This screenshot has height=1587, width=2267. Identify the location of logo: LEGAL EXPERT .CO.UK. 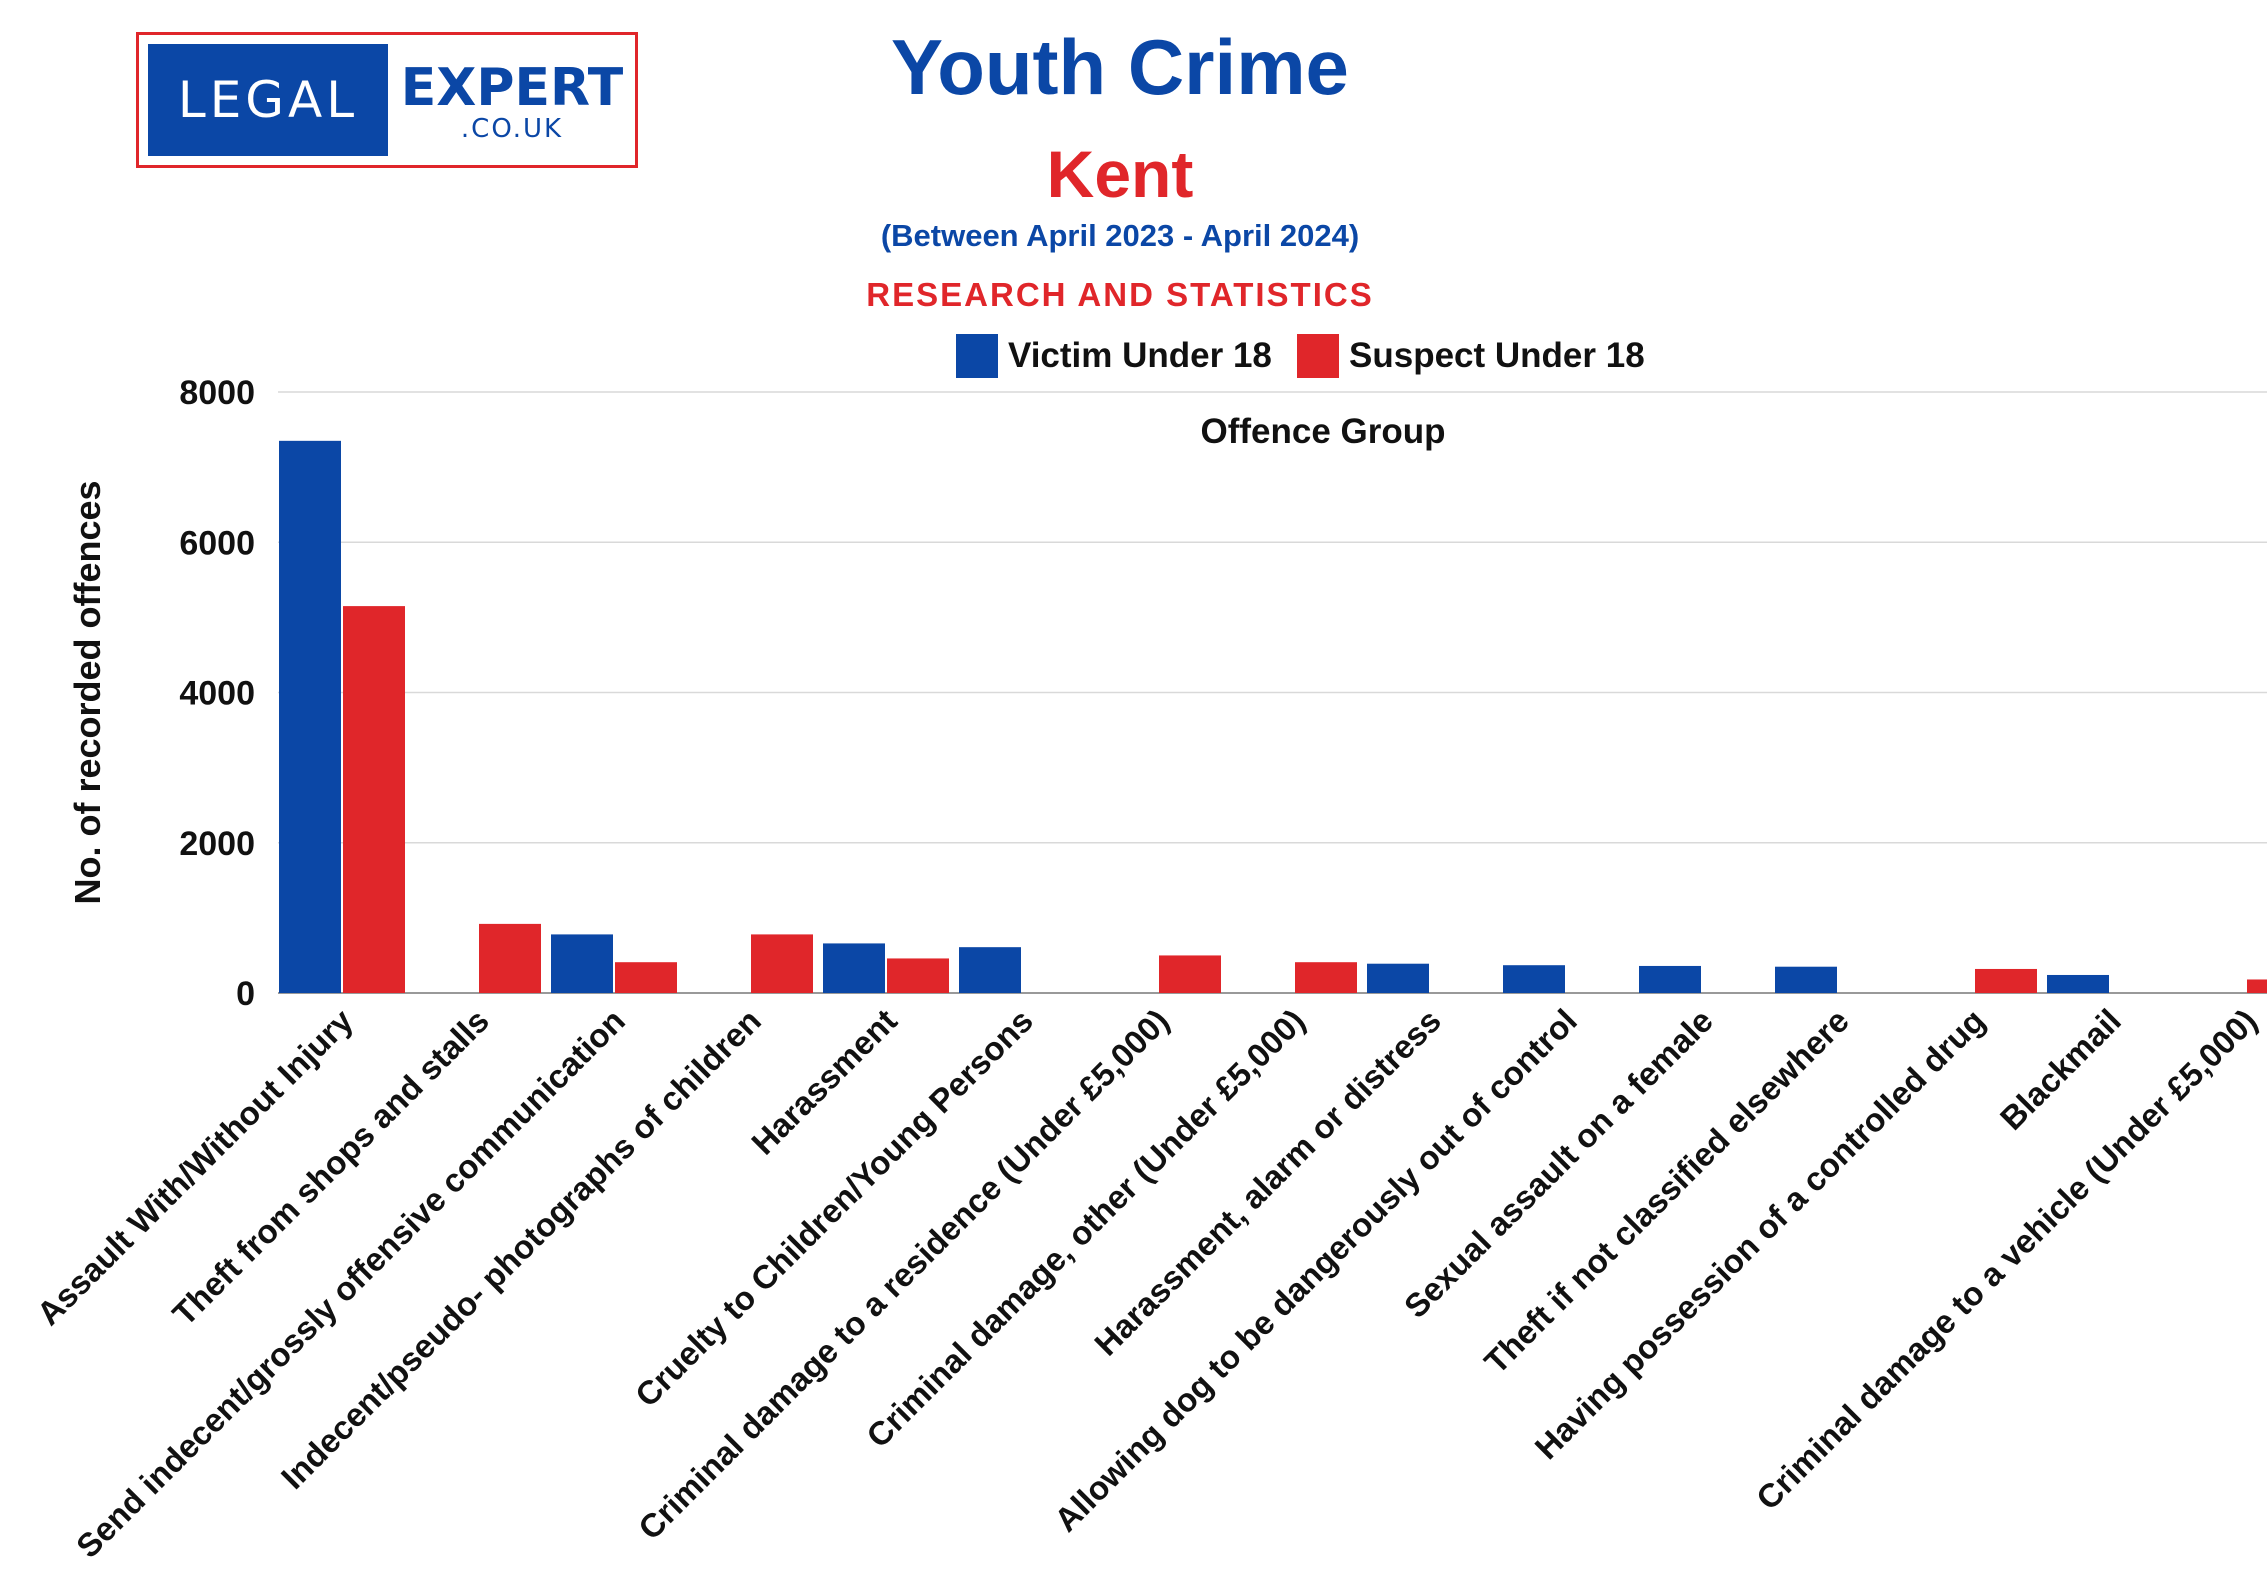
(387, 100).